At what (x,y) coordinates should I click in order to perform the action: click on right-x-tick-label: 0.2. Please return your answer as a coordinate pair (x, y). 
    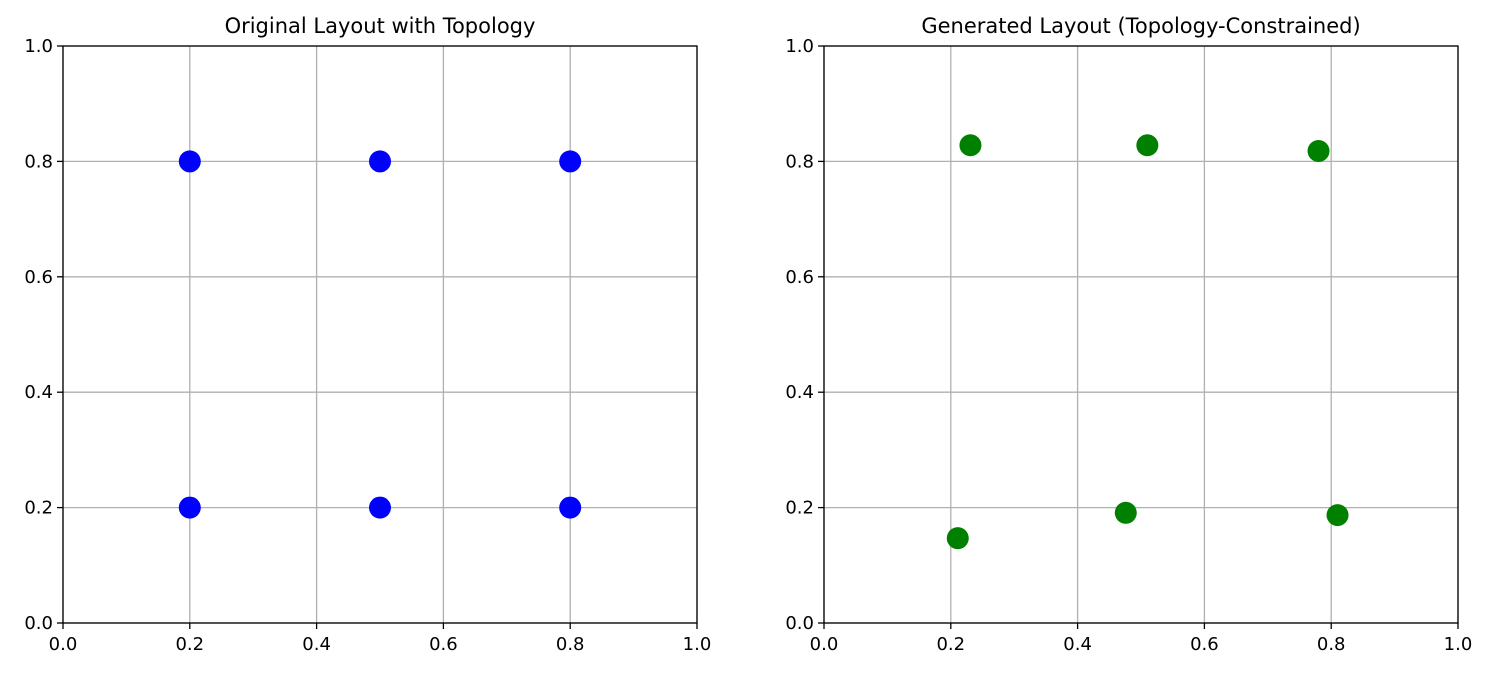
    Looking at the image, I should click on (950, 644).